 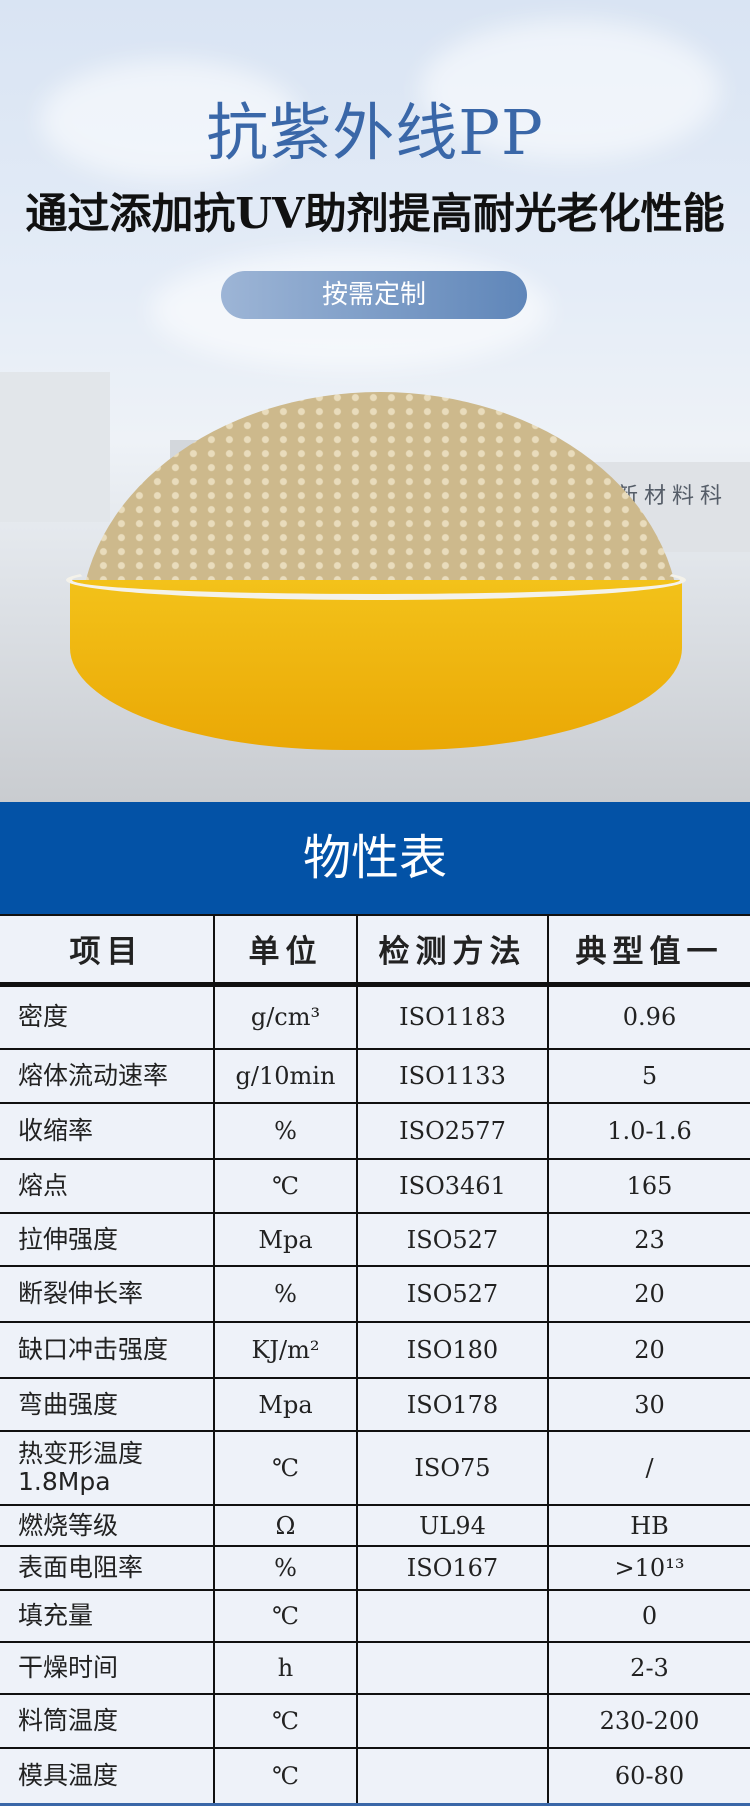 I want to click on table-row: 缺口冲击强度 KJ/m² ISO180 20, so click(x=375, y=1350).